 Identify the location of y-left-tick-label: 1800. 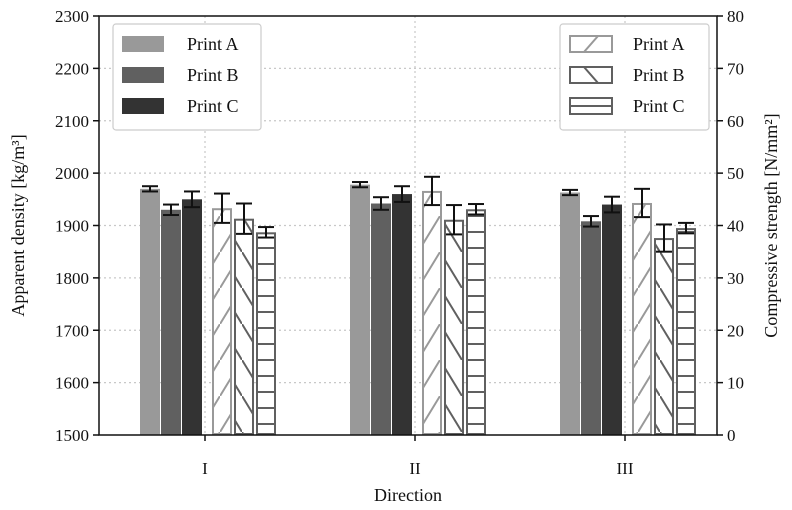
(72, 278).